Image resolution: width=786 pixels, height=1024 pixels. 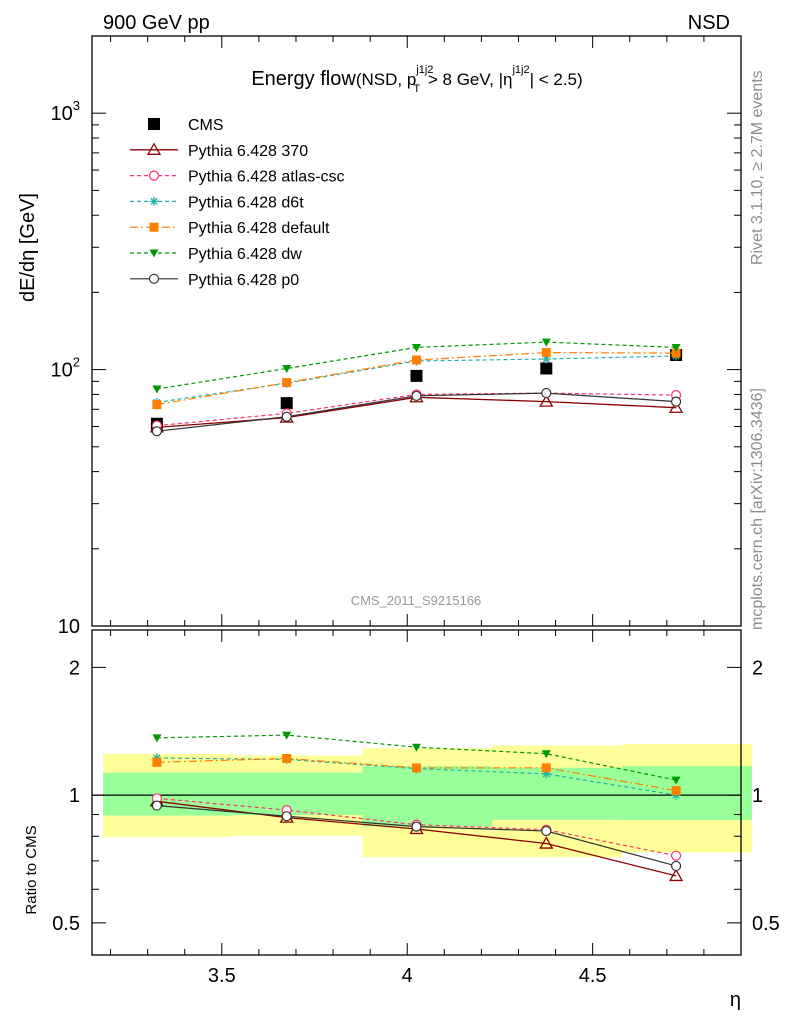 What do you see at coordinates (416, 412) in the screenshot?
I see `main-series-p0` at bounding box center [416, 412].